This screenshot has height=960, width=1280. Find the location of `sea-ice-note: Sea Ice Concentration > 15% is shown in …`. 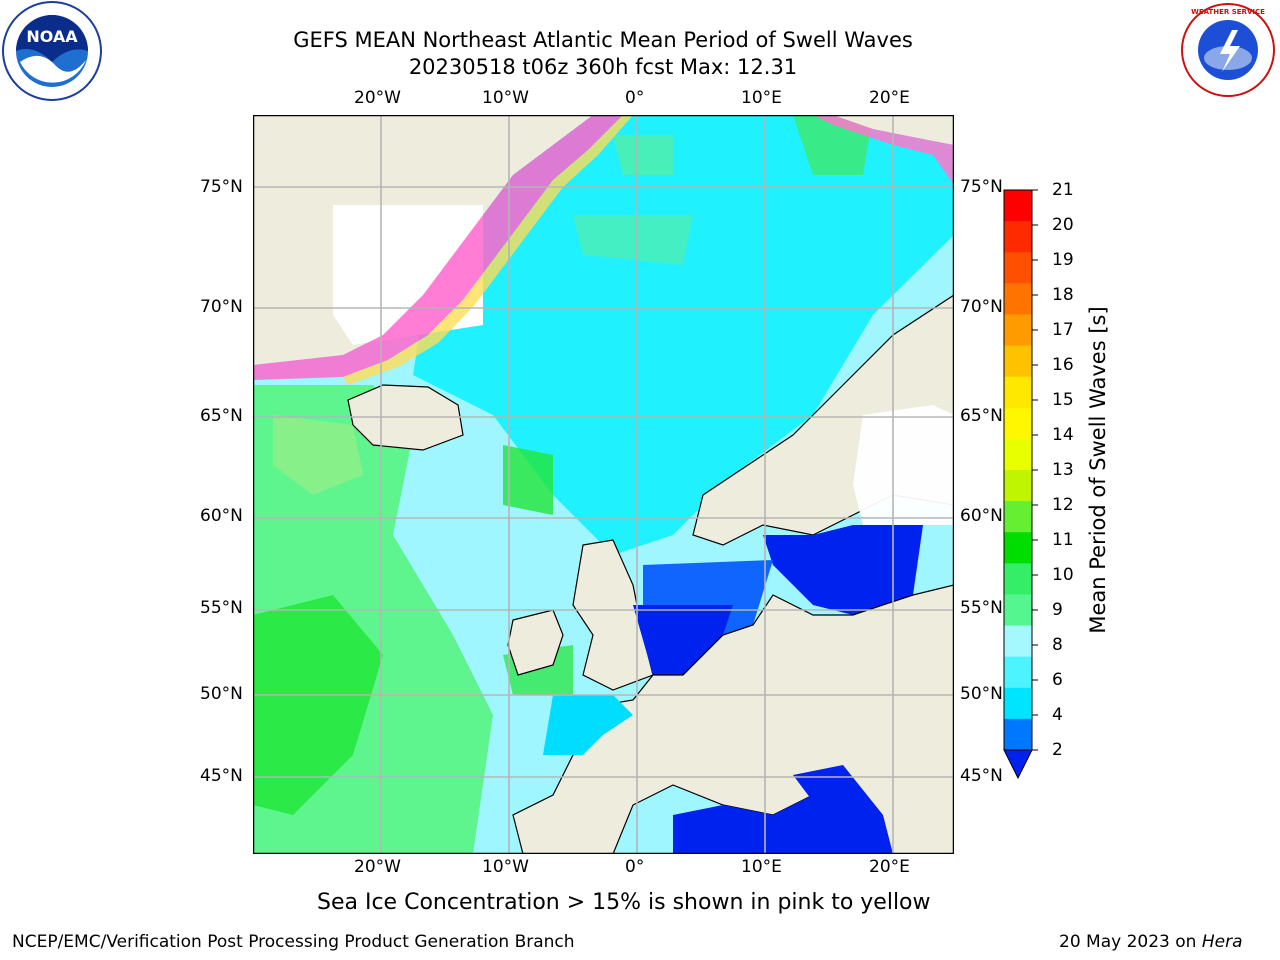

sea-ice-note: Sea Ice Concentration > 15% is shown in … is located at coordinates (624, 902).